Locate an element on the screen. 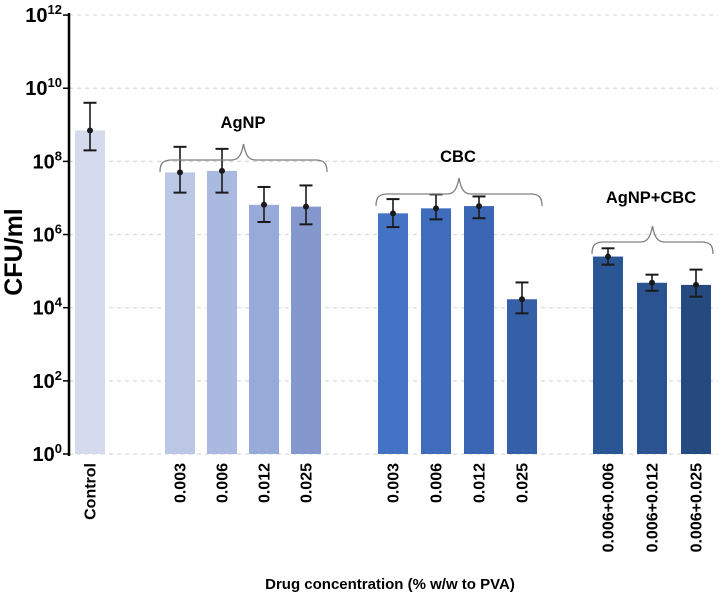 This screenshot has height=601, width=724. x-tick-label: 0.006+0.012 is located at coordinates (653, 508).